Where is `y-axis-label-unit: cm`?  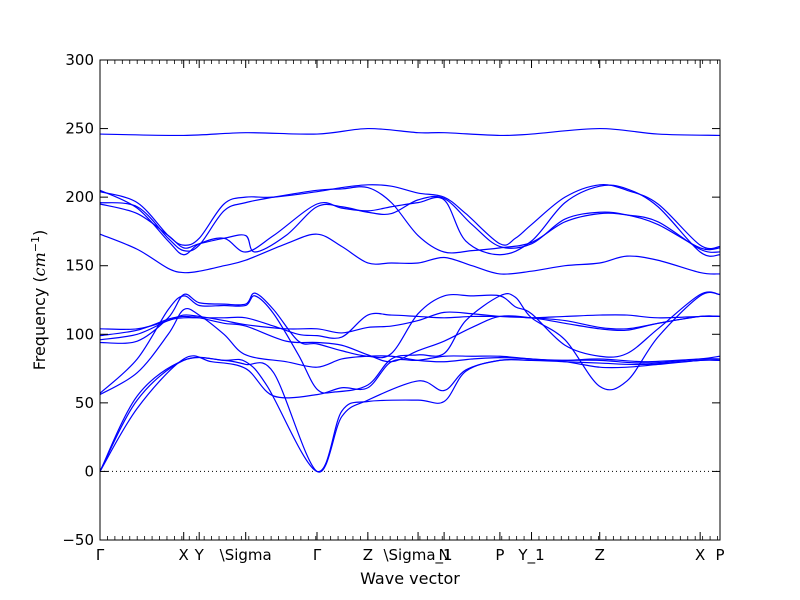
y-axis-label-unit: cm is located at coordinates (39, 264).